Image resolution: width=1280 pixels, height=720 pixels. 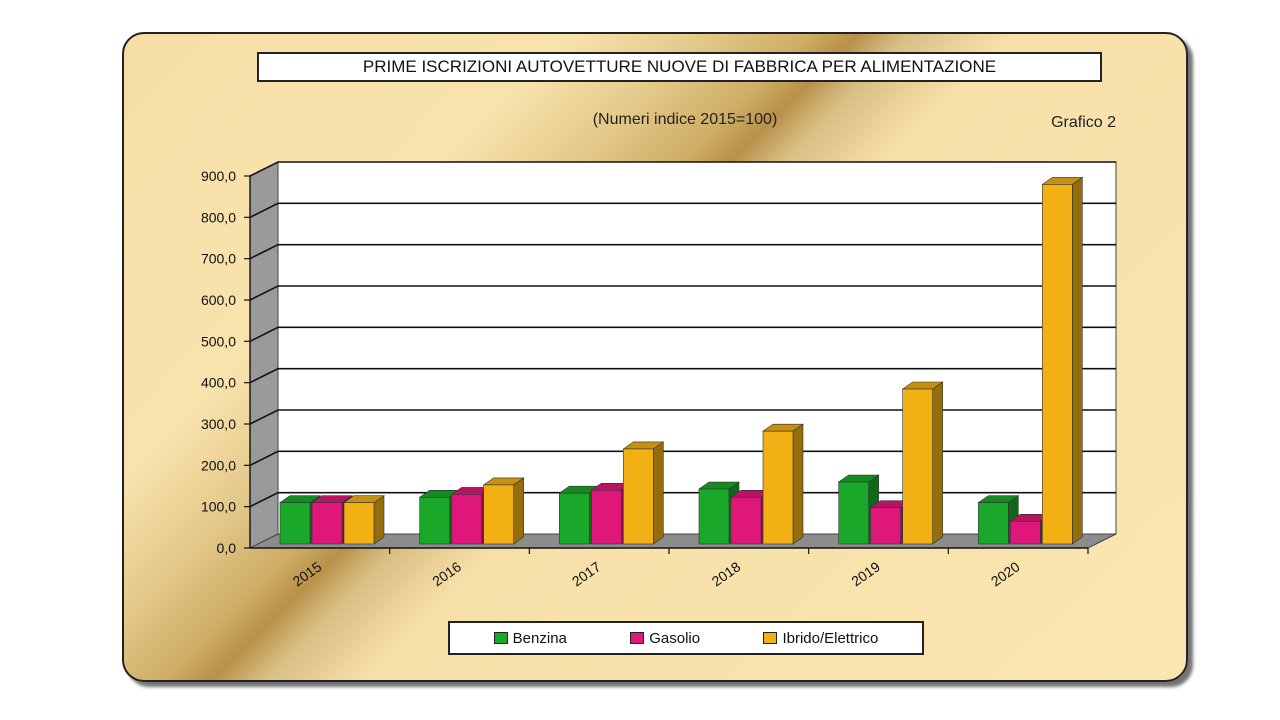 I want to click on bar-ibrido-elettrico-2015, so click(x=364, y=520).